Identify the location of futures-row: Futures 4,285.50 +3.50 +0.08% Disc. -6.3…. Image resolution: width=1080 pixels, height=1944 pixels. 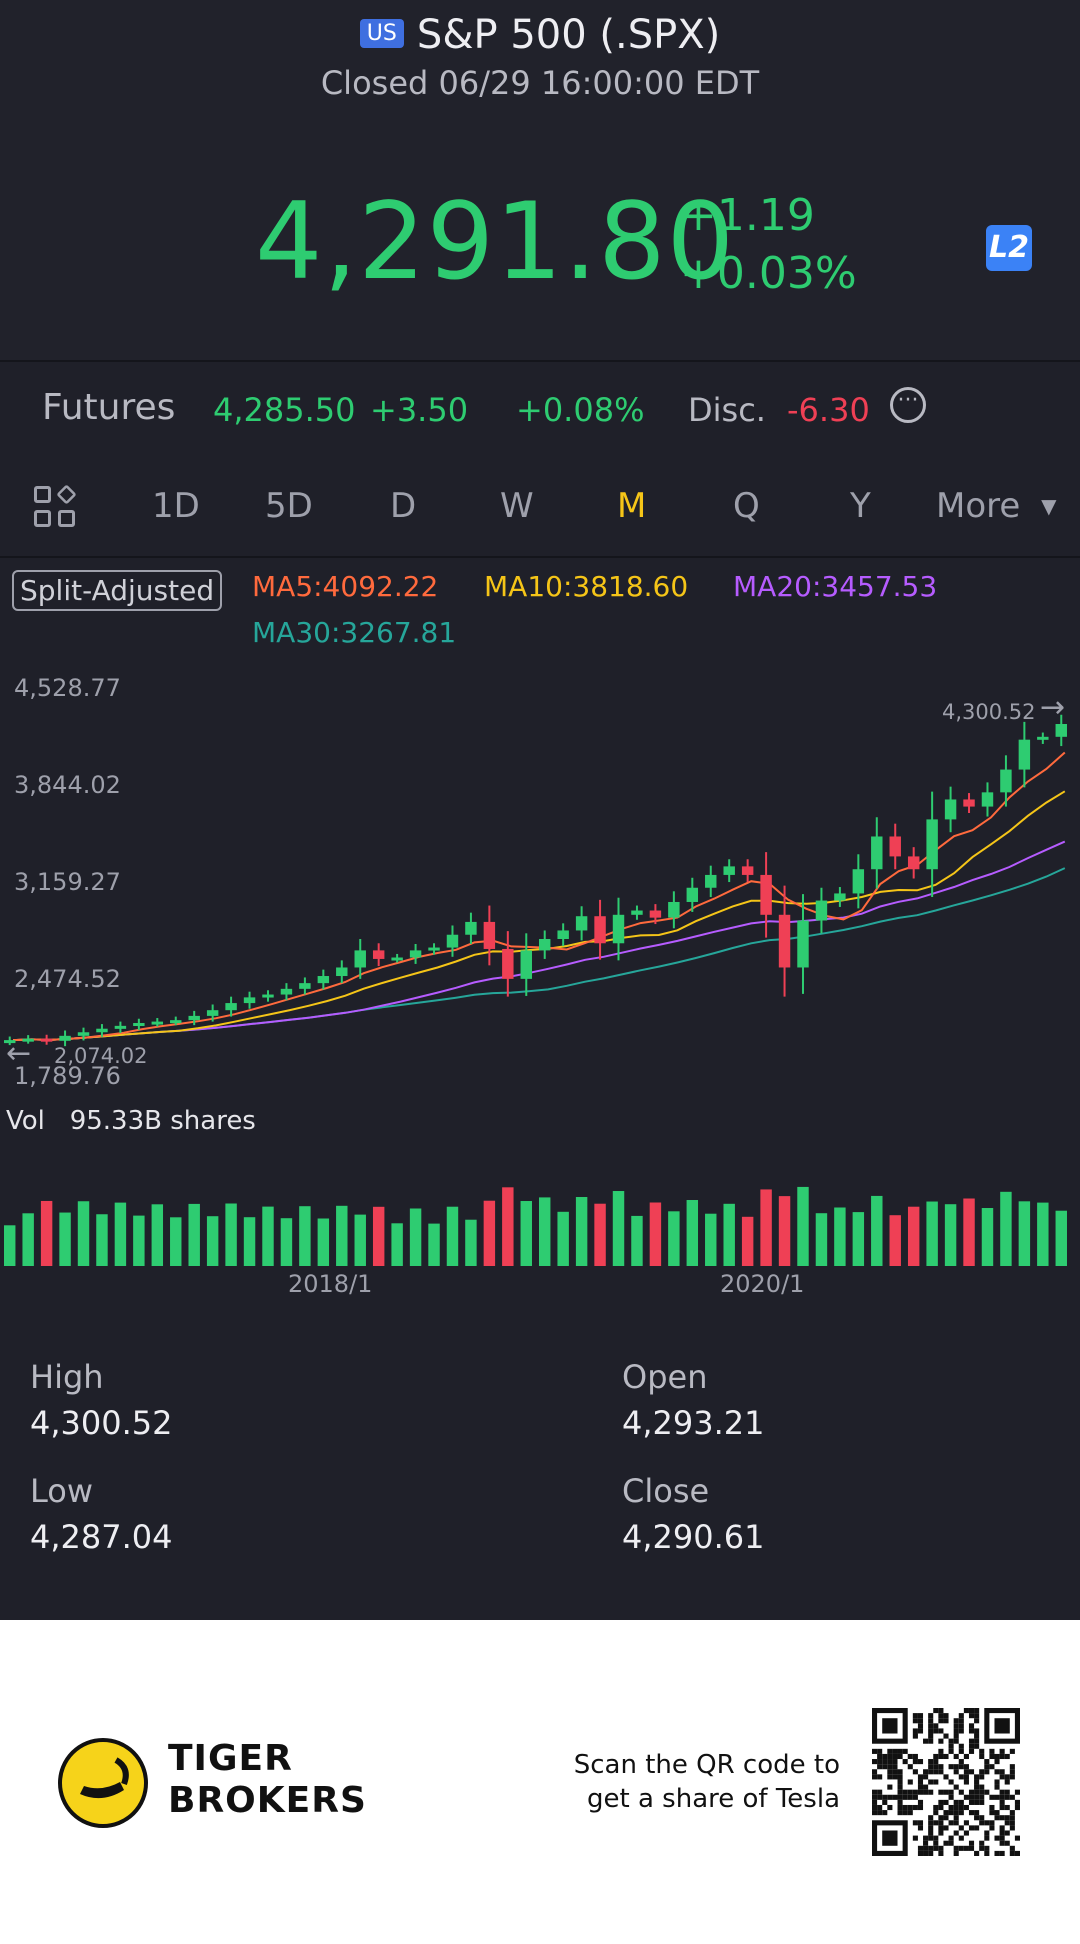
(540, 410).